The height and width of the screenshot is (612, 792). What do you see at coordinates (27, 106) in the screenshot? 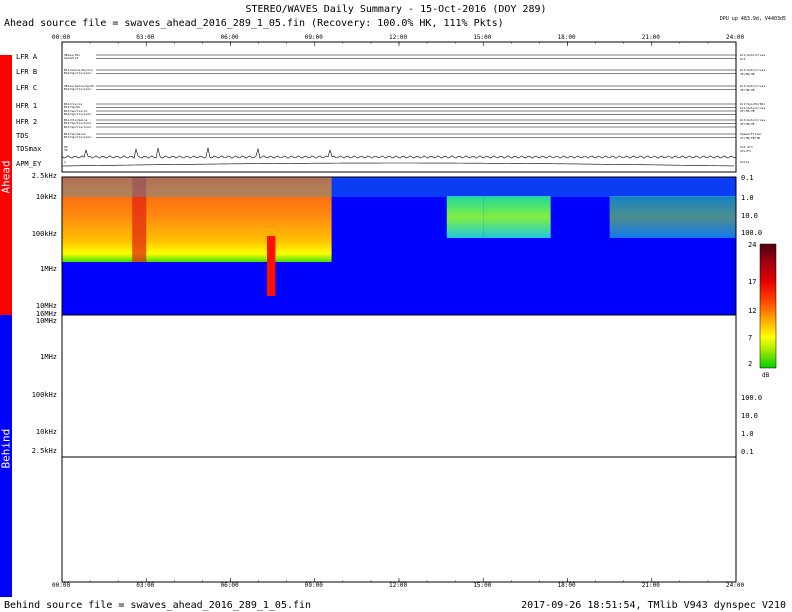
I see `hk-row-label: HFR 1` at bounding box center [27, 106].